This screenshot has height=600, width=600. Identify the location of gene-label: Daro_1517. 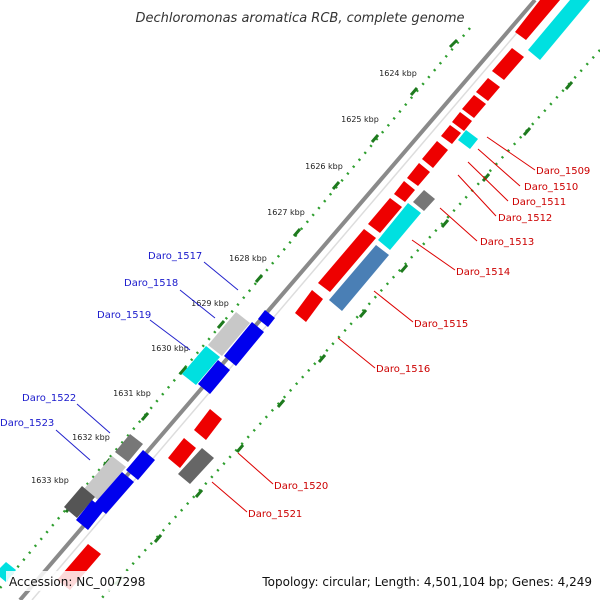
(175, 256).